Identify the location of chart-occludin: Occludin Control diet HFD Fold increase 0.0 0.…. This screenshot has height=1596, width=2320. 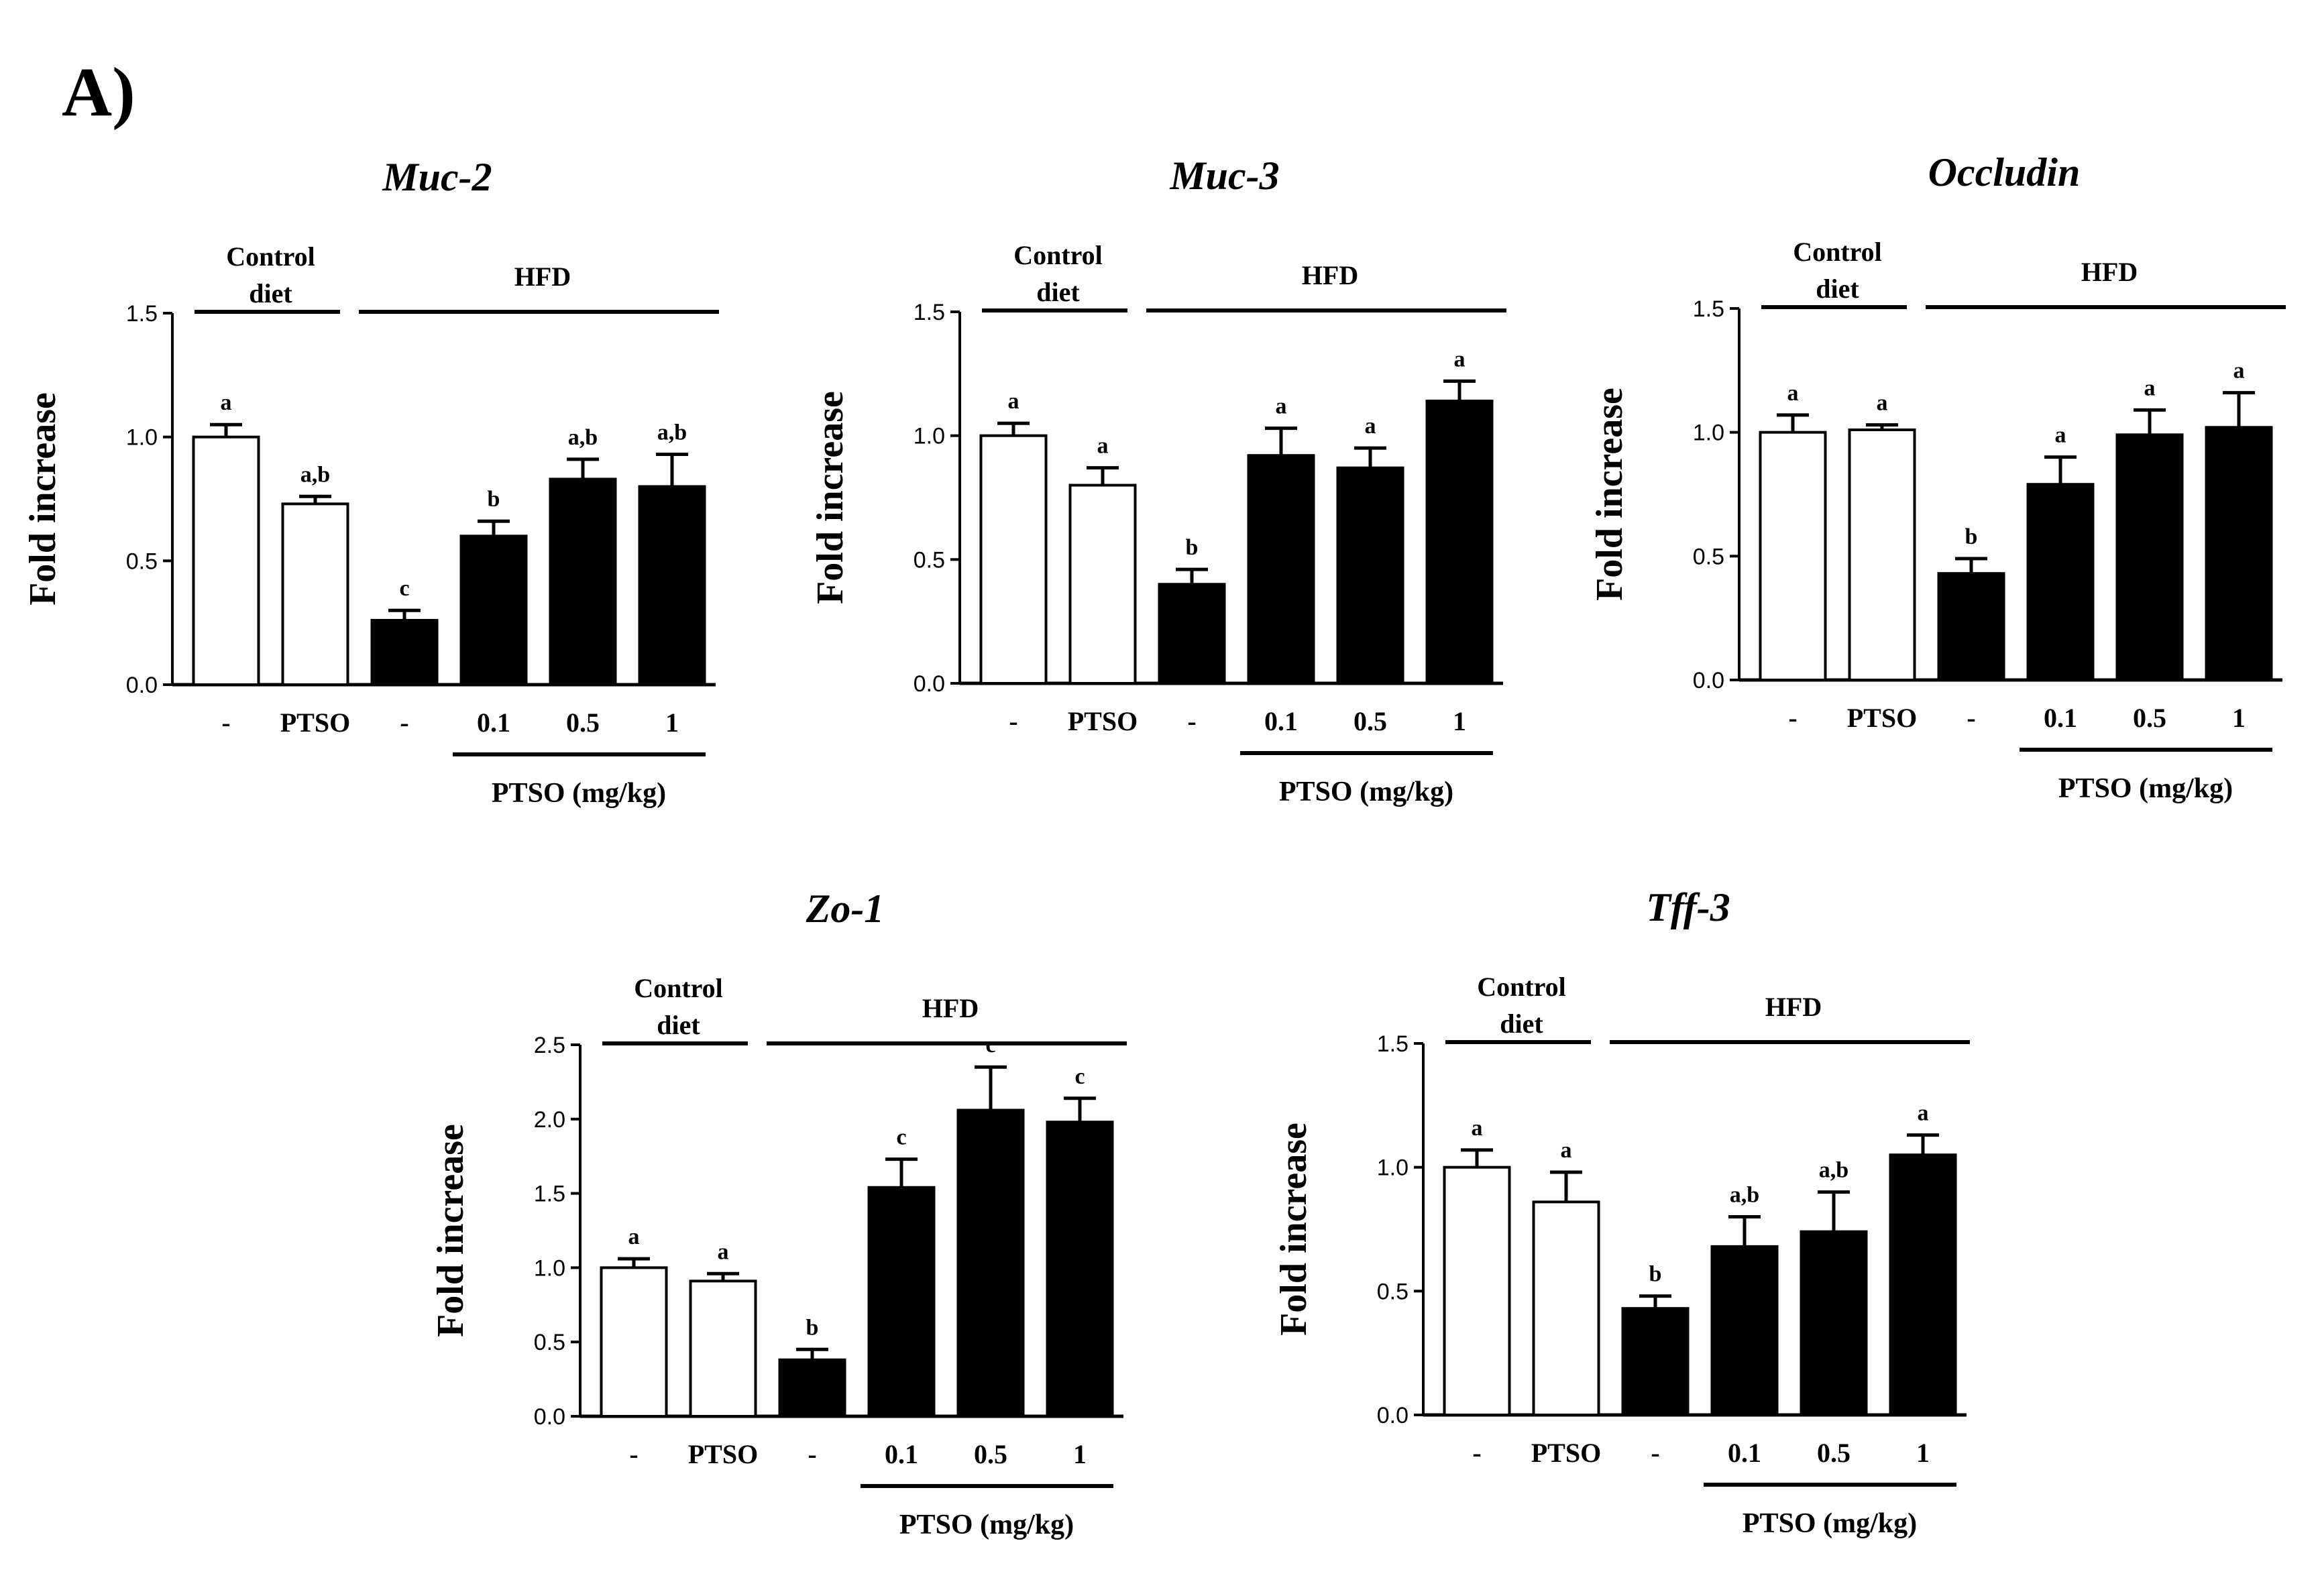
(1937, 477).